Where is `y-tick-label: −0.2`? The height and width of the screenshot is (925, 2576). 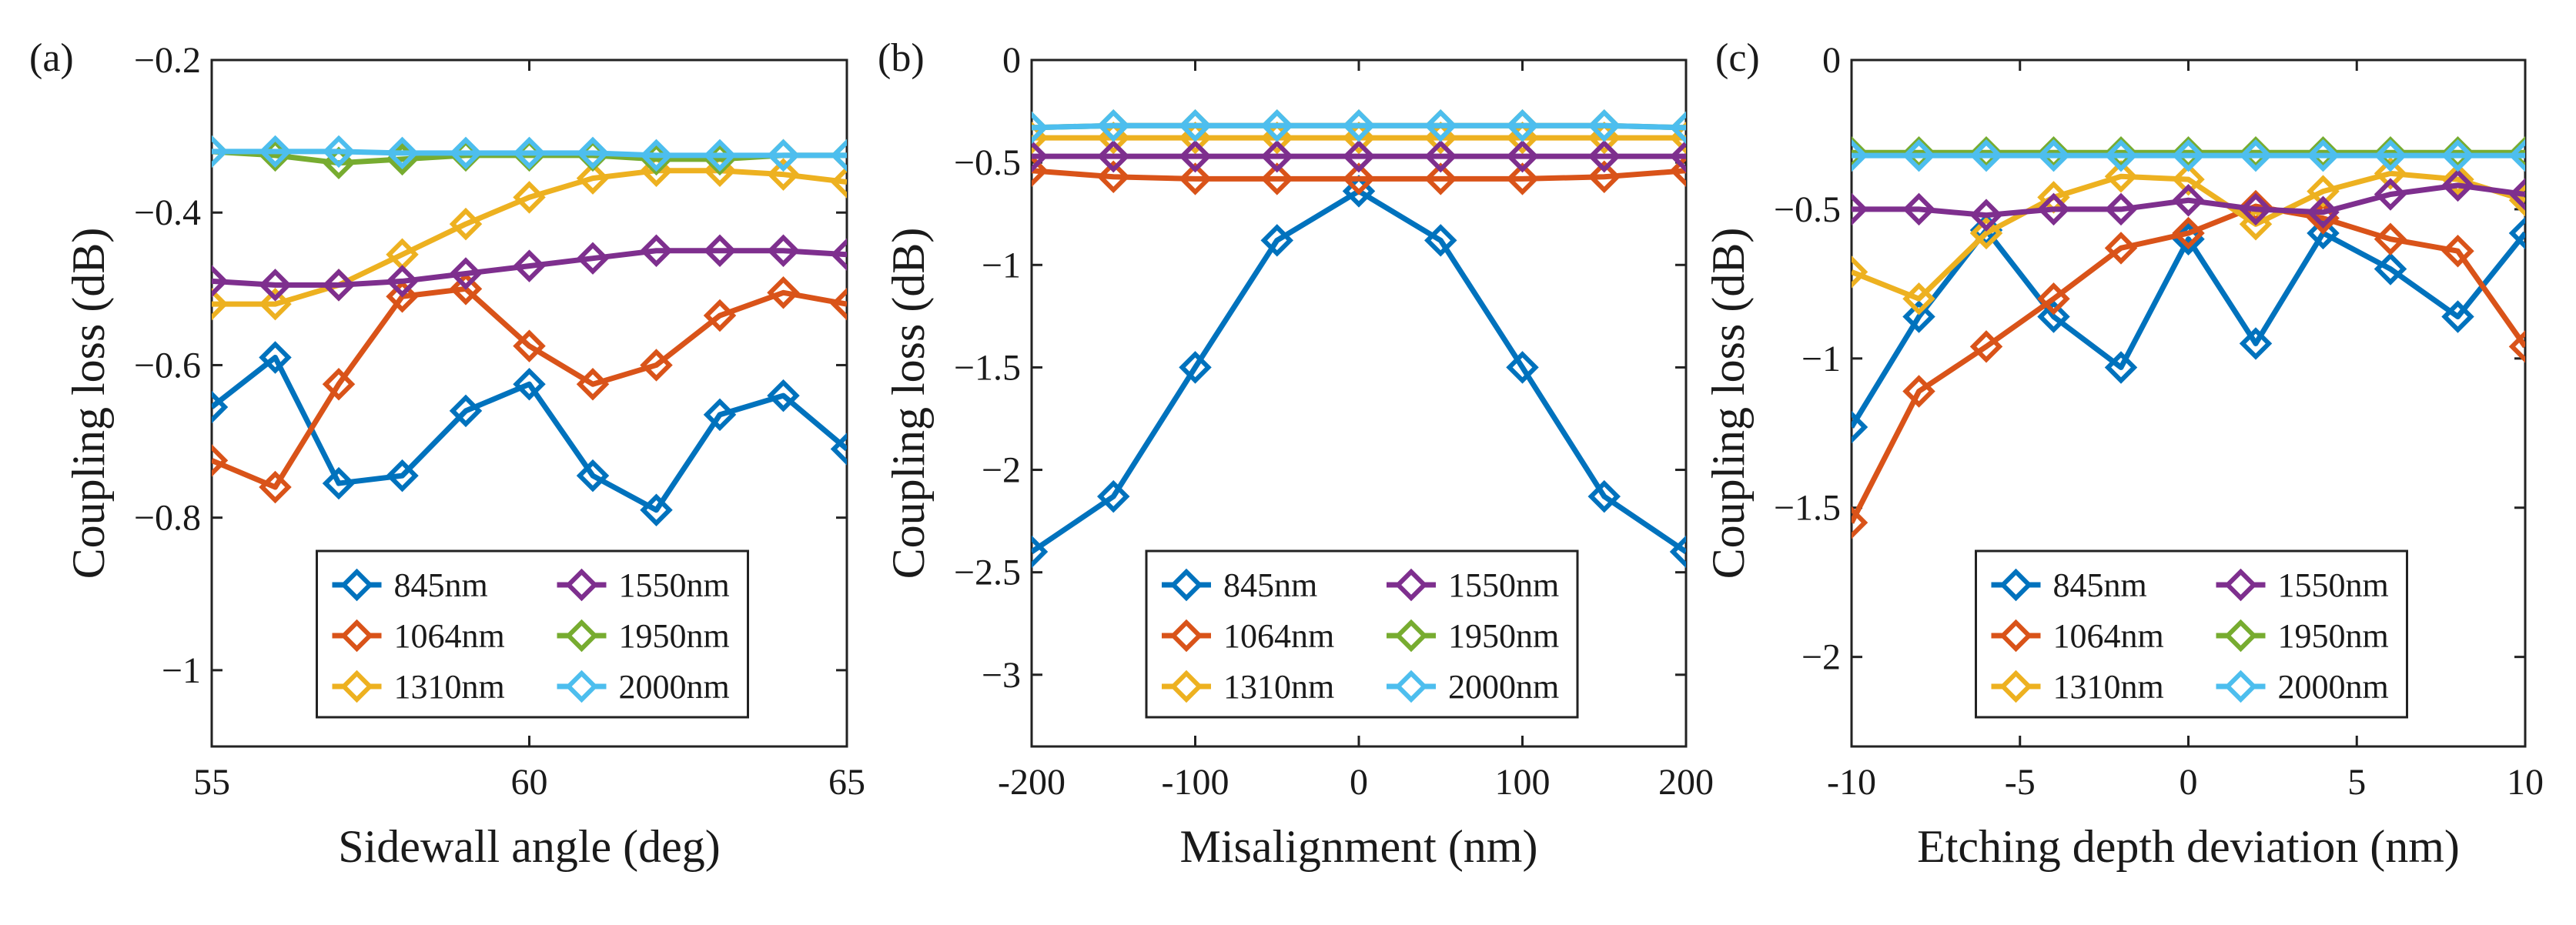 y-tick-label: −0.2 is located at coordinates (168, 60).